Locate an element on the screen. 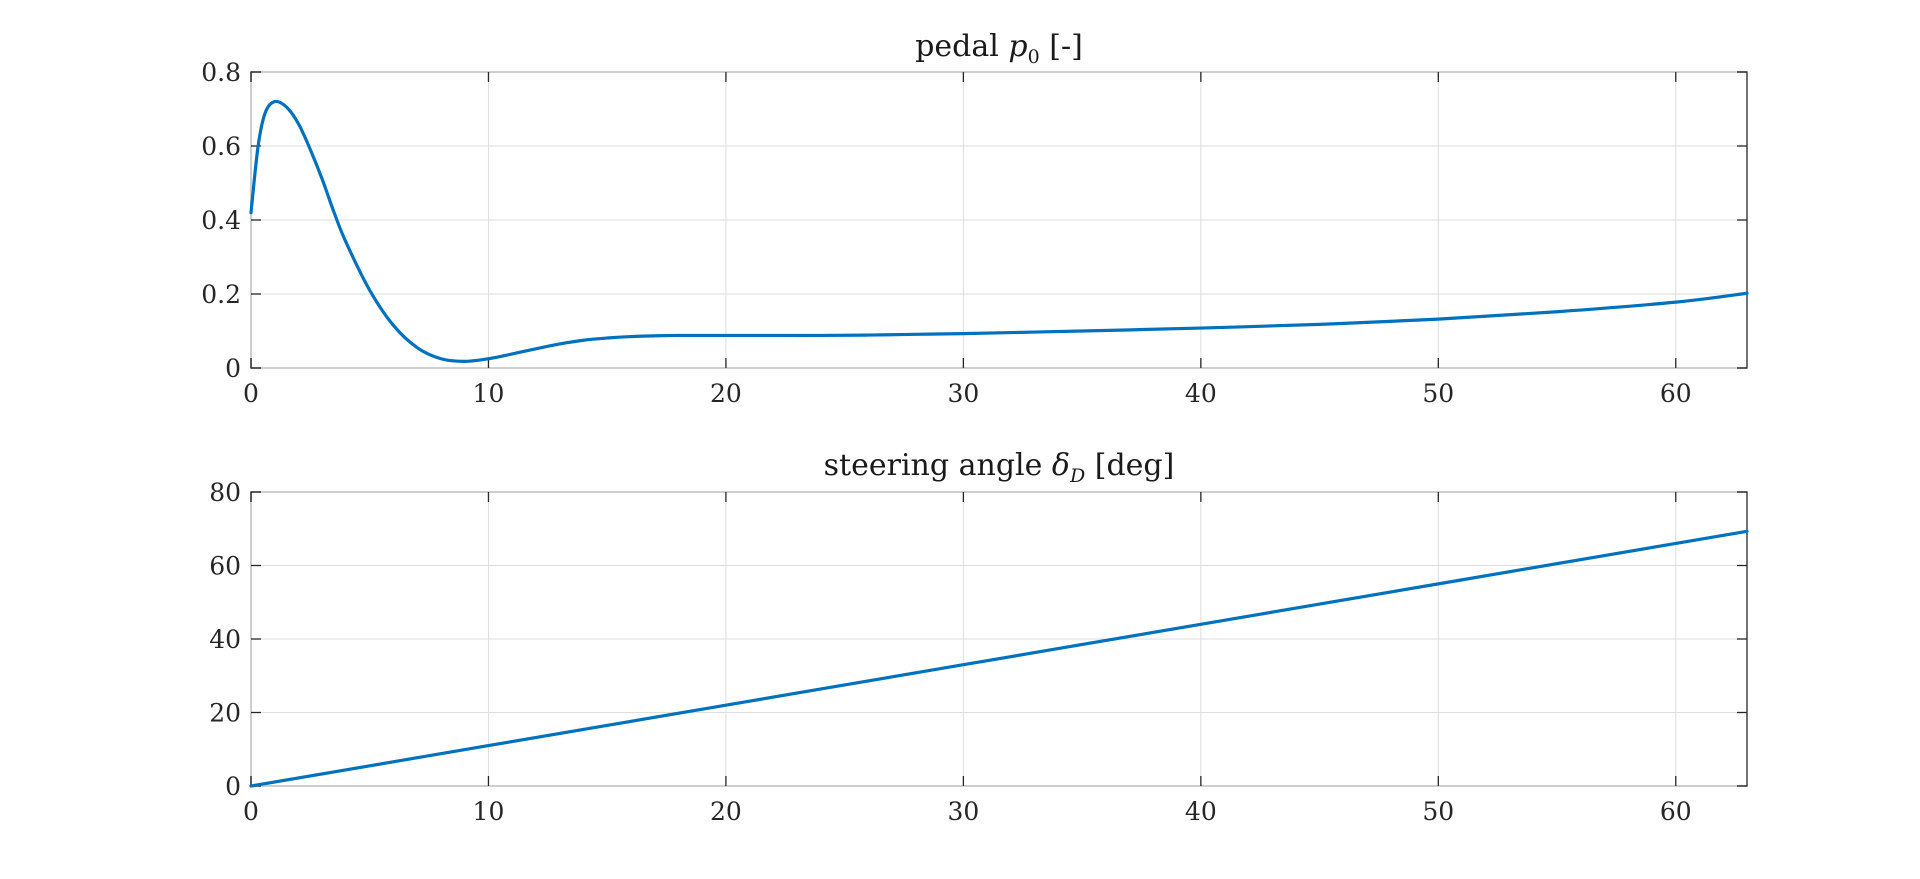  pedal-xtick-label: 50 is located at coordinates (1438, 393).